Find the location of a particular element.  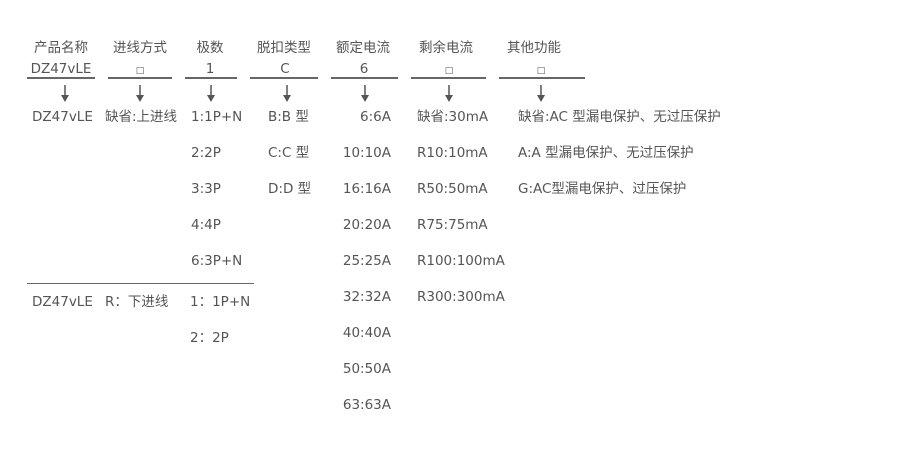

code-other-functions: □ is located at coordinates (541, 71).